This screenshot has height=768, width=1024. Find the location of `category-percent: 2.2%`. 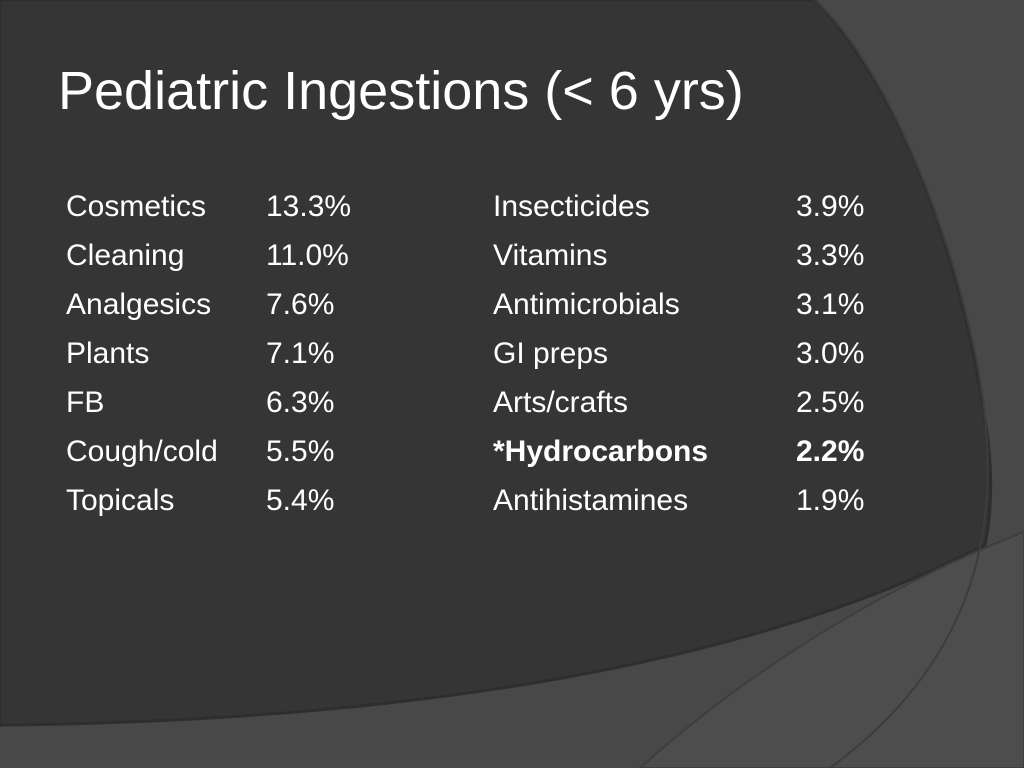

category-percent: 2.2% is located at coordinates (830, 451).